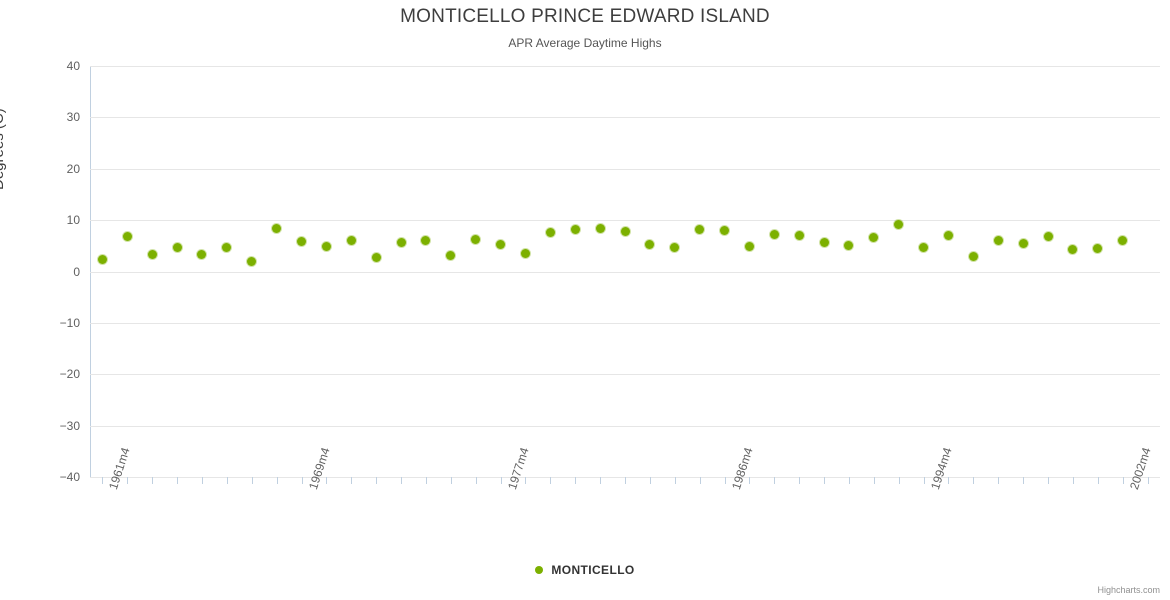 The height and width of the screenshot is (600, 1170). What do you see at coordinates (585, 16) in the screenshot?
I see `chart-title: MONTICELLO PRINCE EDWARD ISLAND` at bounding box center [585, 16].